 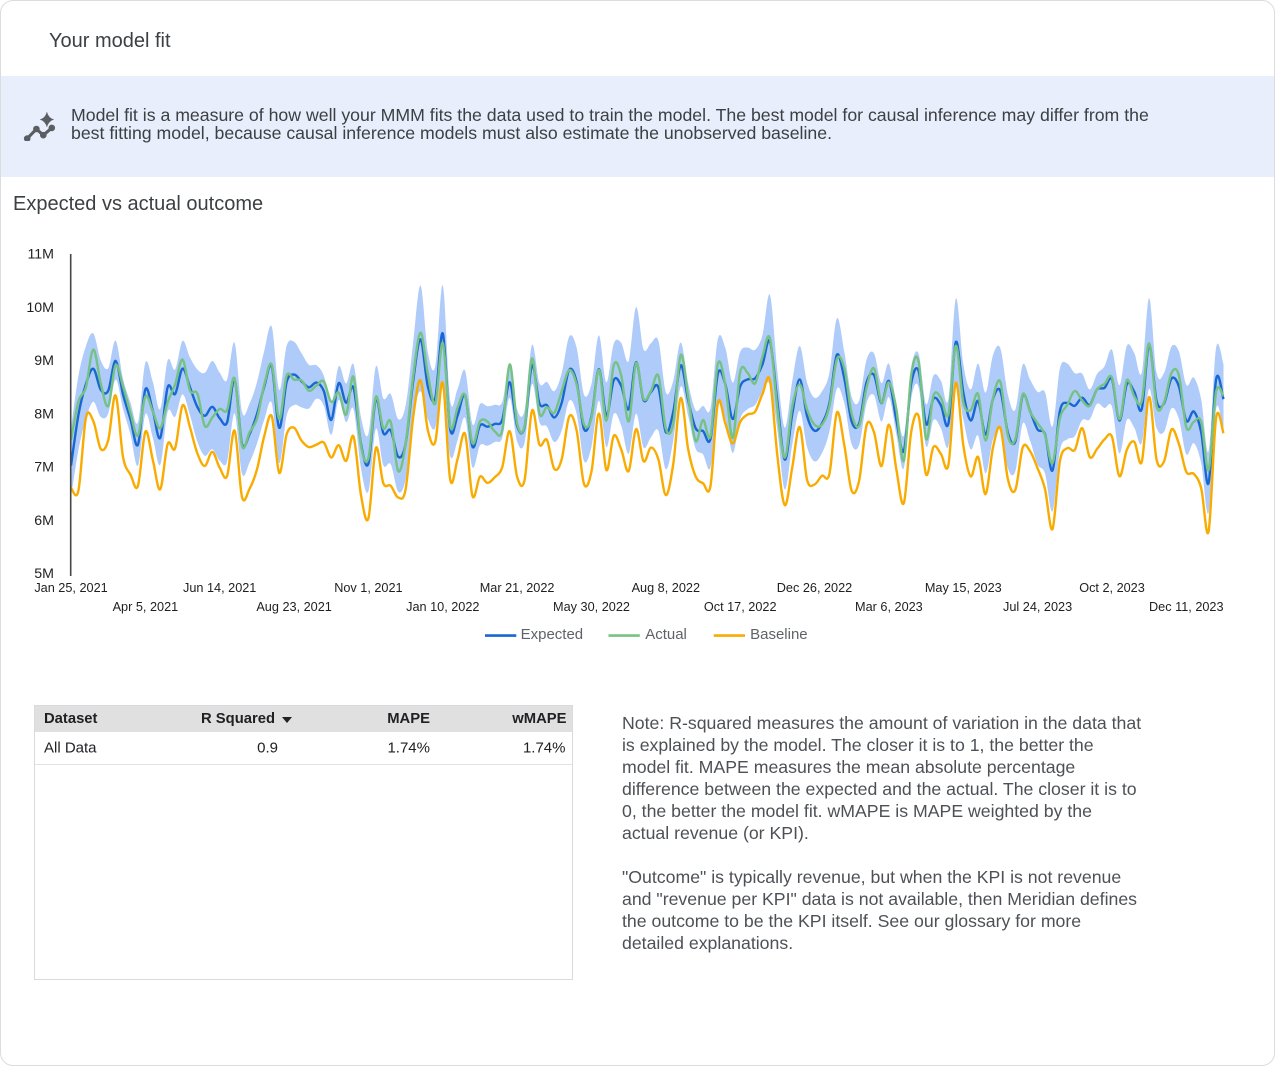 What do you see at coordinates (740, 607) in the screenshot?
I see `svg-text: Oct 17, 2022` at bounding box center [740, 607].